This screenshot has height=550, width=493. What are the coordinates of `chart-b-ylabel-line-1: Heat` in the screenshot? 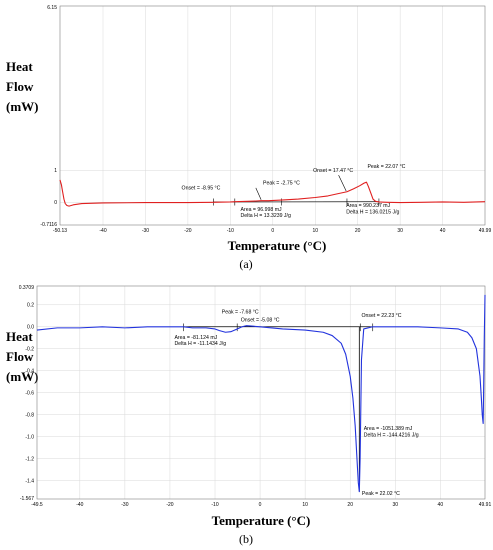 It's located at (19, 336).